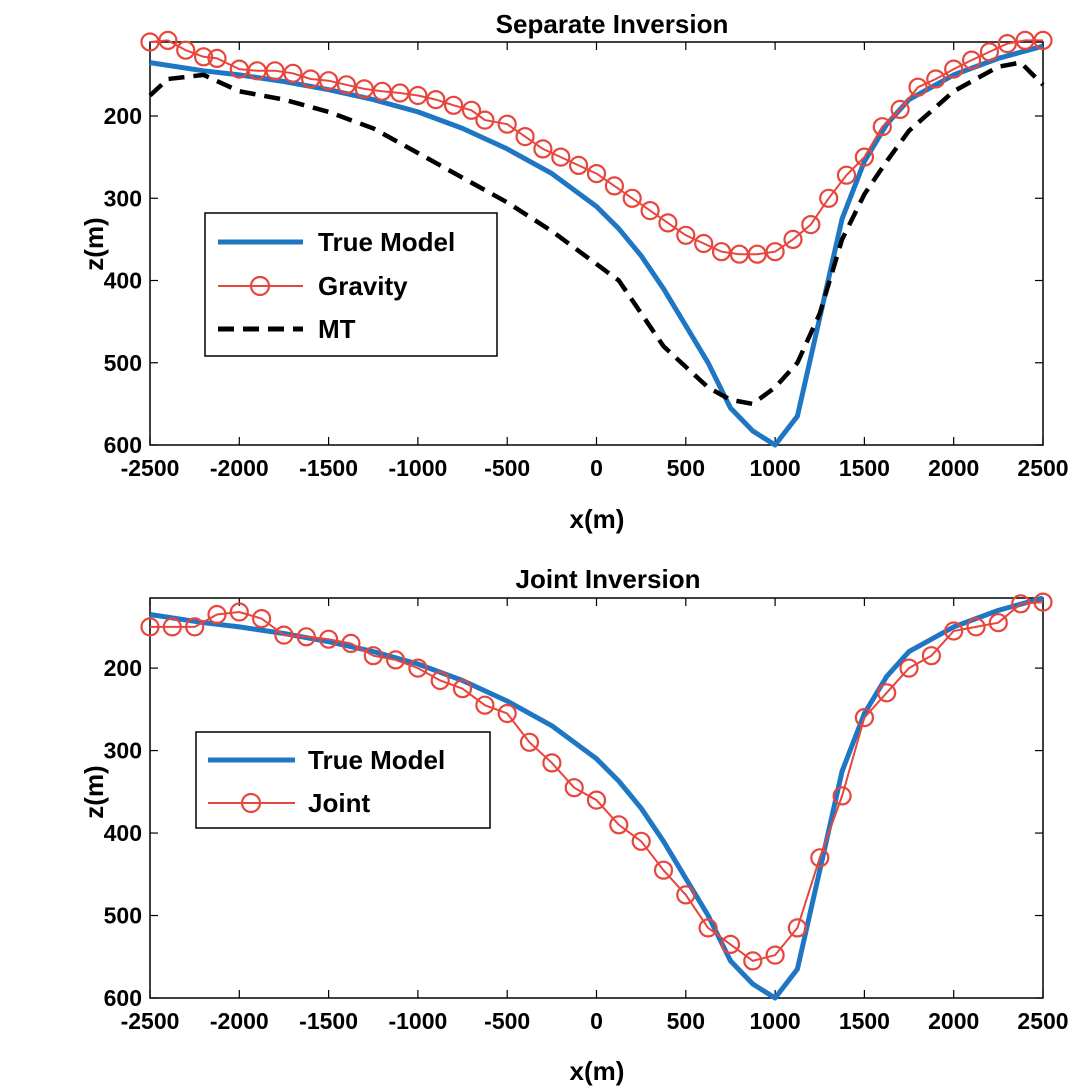  I want to click on y-tick-label: 500, so click(123, 916).